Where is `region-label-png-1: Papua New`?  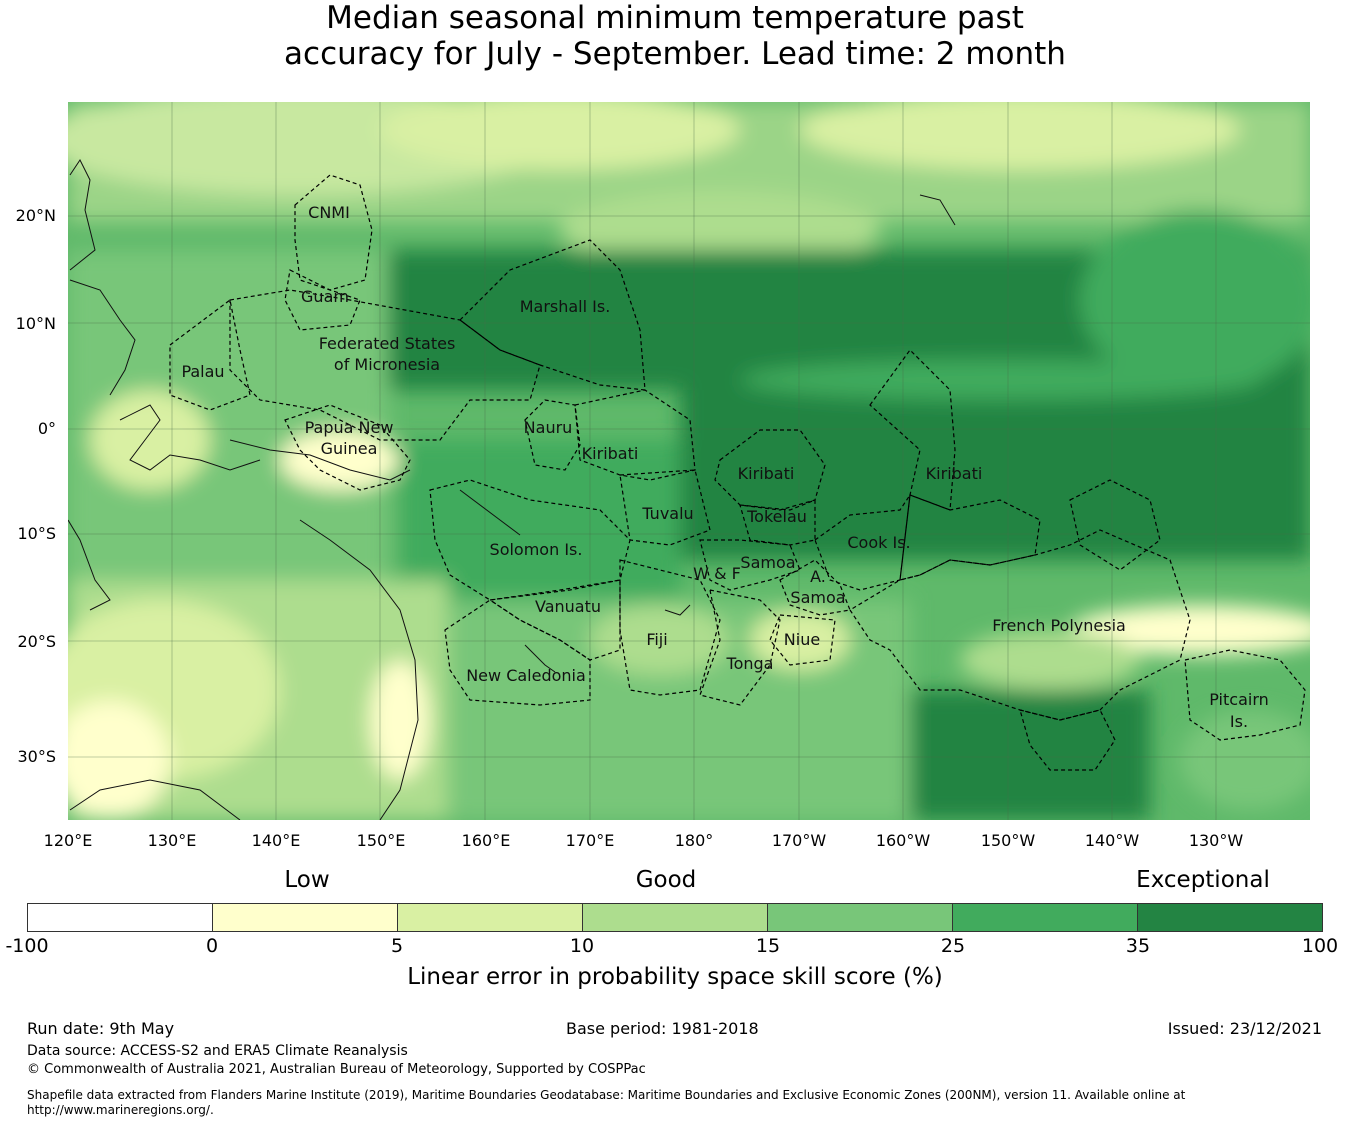 region-label-png-1: Papua New is located at coordinates (349, 427).